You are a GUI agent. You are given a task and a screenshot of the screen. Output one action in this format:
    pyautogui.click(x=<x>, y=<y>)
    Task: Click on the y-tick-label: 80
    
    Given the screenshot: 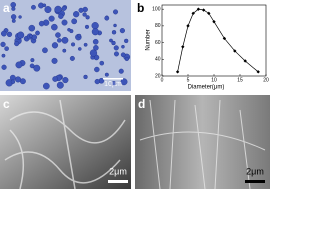 What is the action you would take?
    pyautogui.click(x=158, y=26)
    